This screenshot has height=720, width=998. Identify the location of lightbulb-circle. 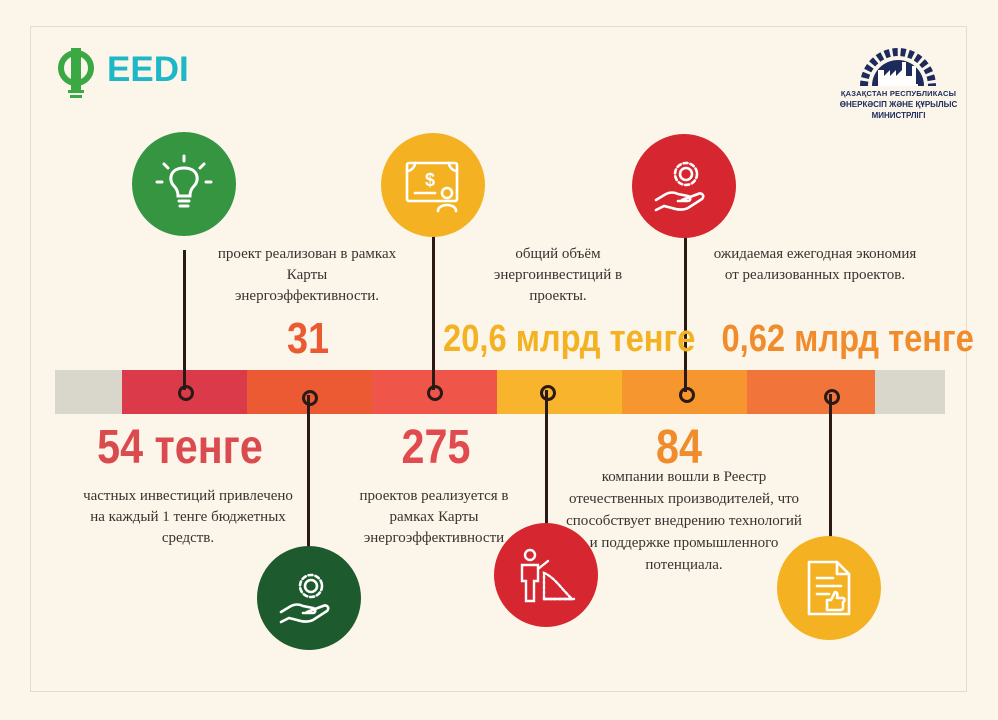
(184, 184).